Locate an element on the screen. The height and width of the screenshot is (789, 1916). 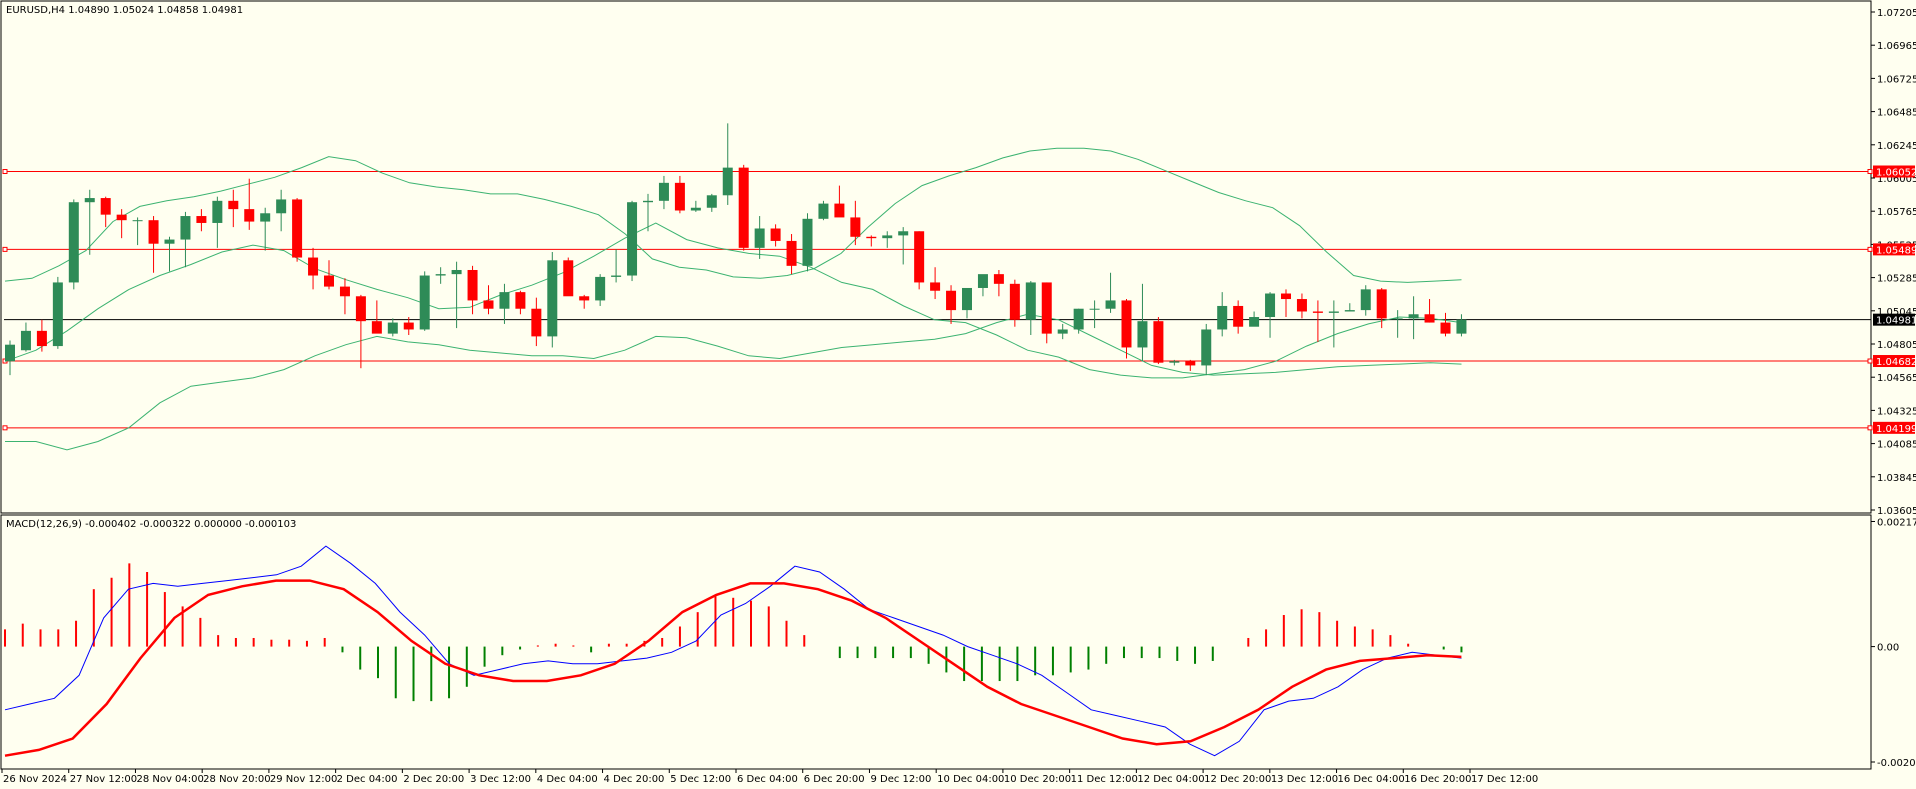
time-tick-label: 4 Dec 04:00 is located at coordinates (567, 779).